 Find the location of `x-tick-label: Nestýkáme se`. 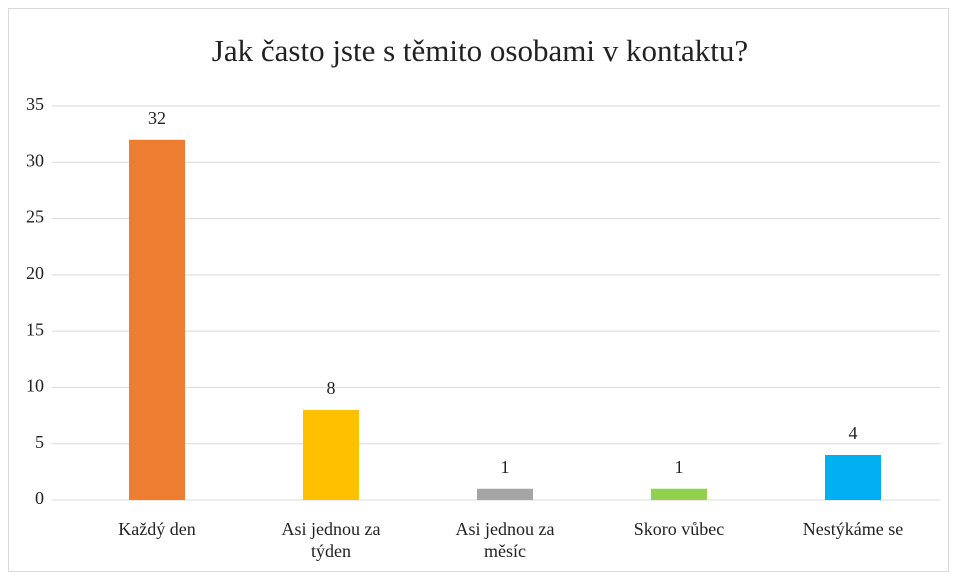

x-tick-label: Nestýkáme se is located at coordinates (853, 529).